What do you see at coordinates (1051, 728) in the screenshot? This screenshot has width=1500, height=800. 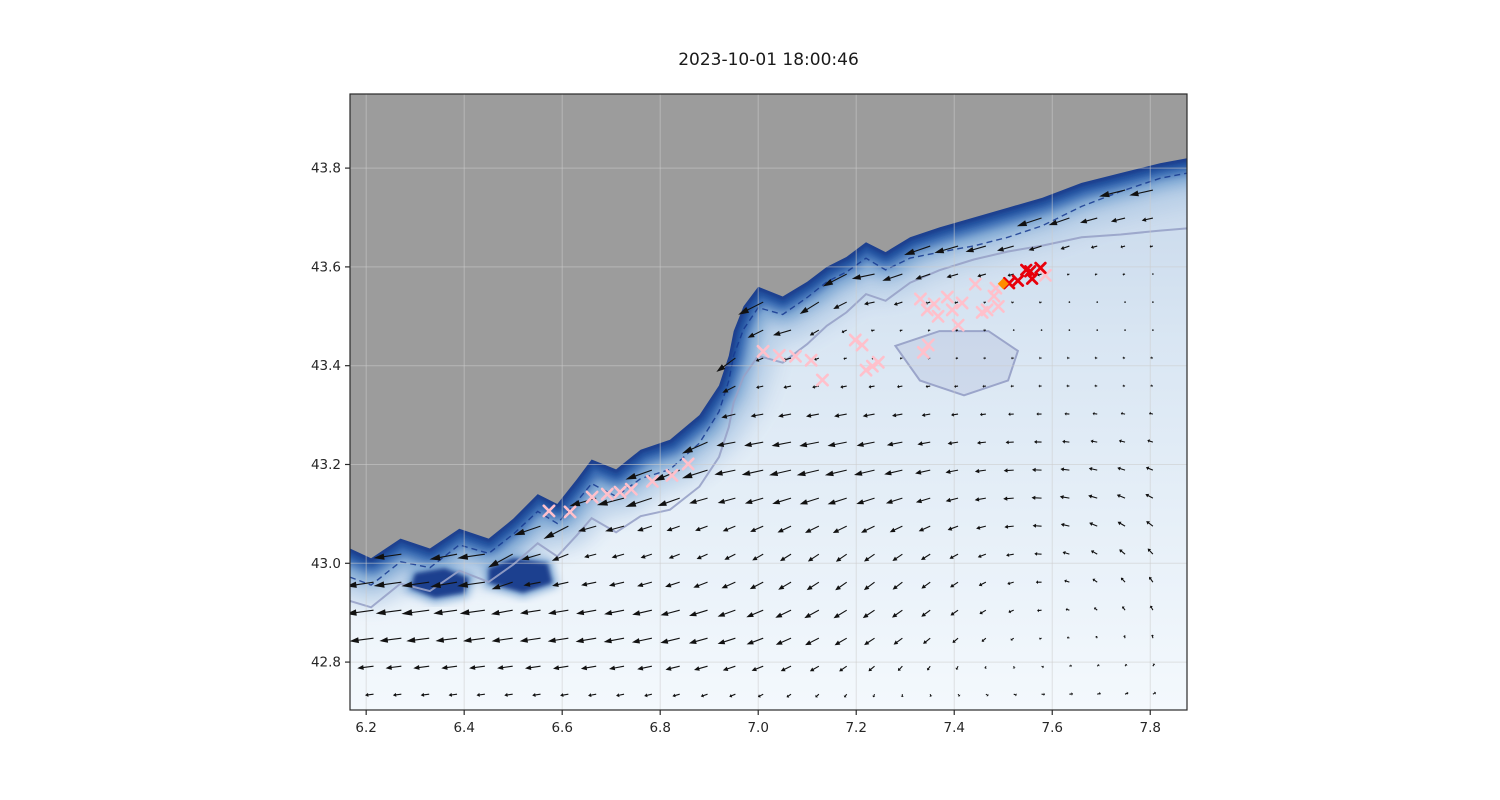 I see `x-tick-label: 7.6` at bounding box center [1051, 728].